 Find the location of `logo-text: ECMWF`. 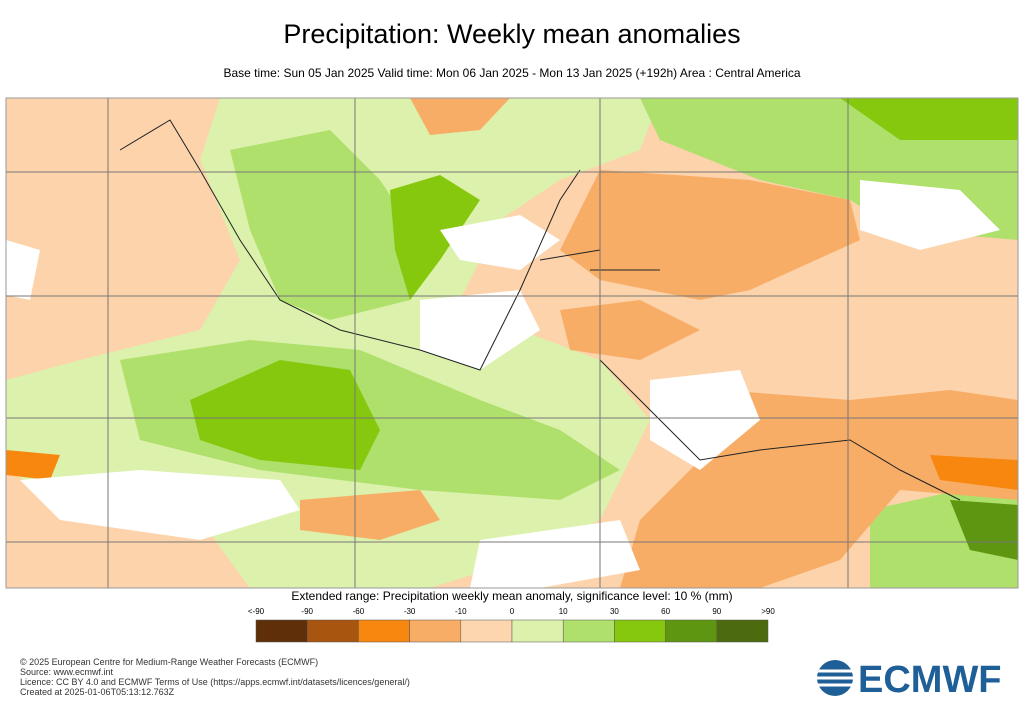

logo-text: ECMWF is located at coordinates (930, 680).